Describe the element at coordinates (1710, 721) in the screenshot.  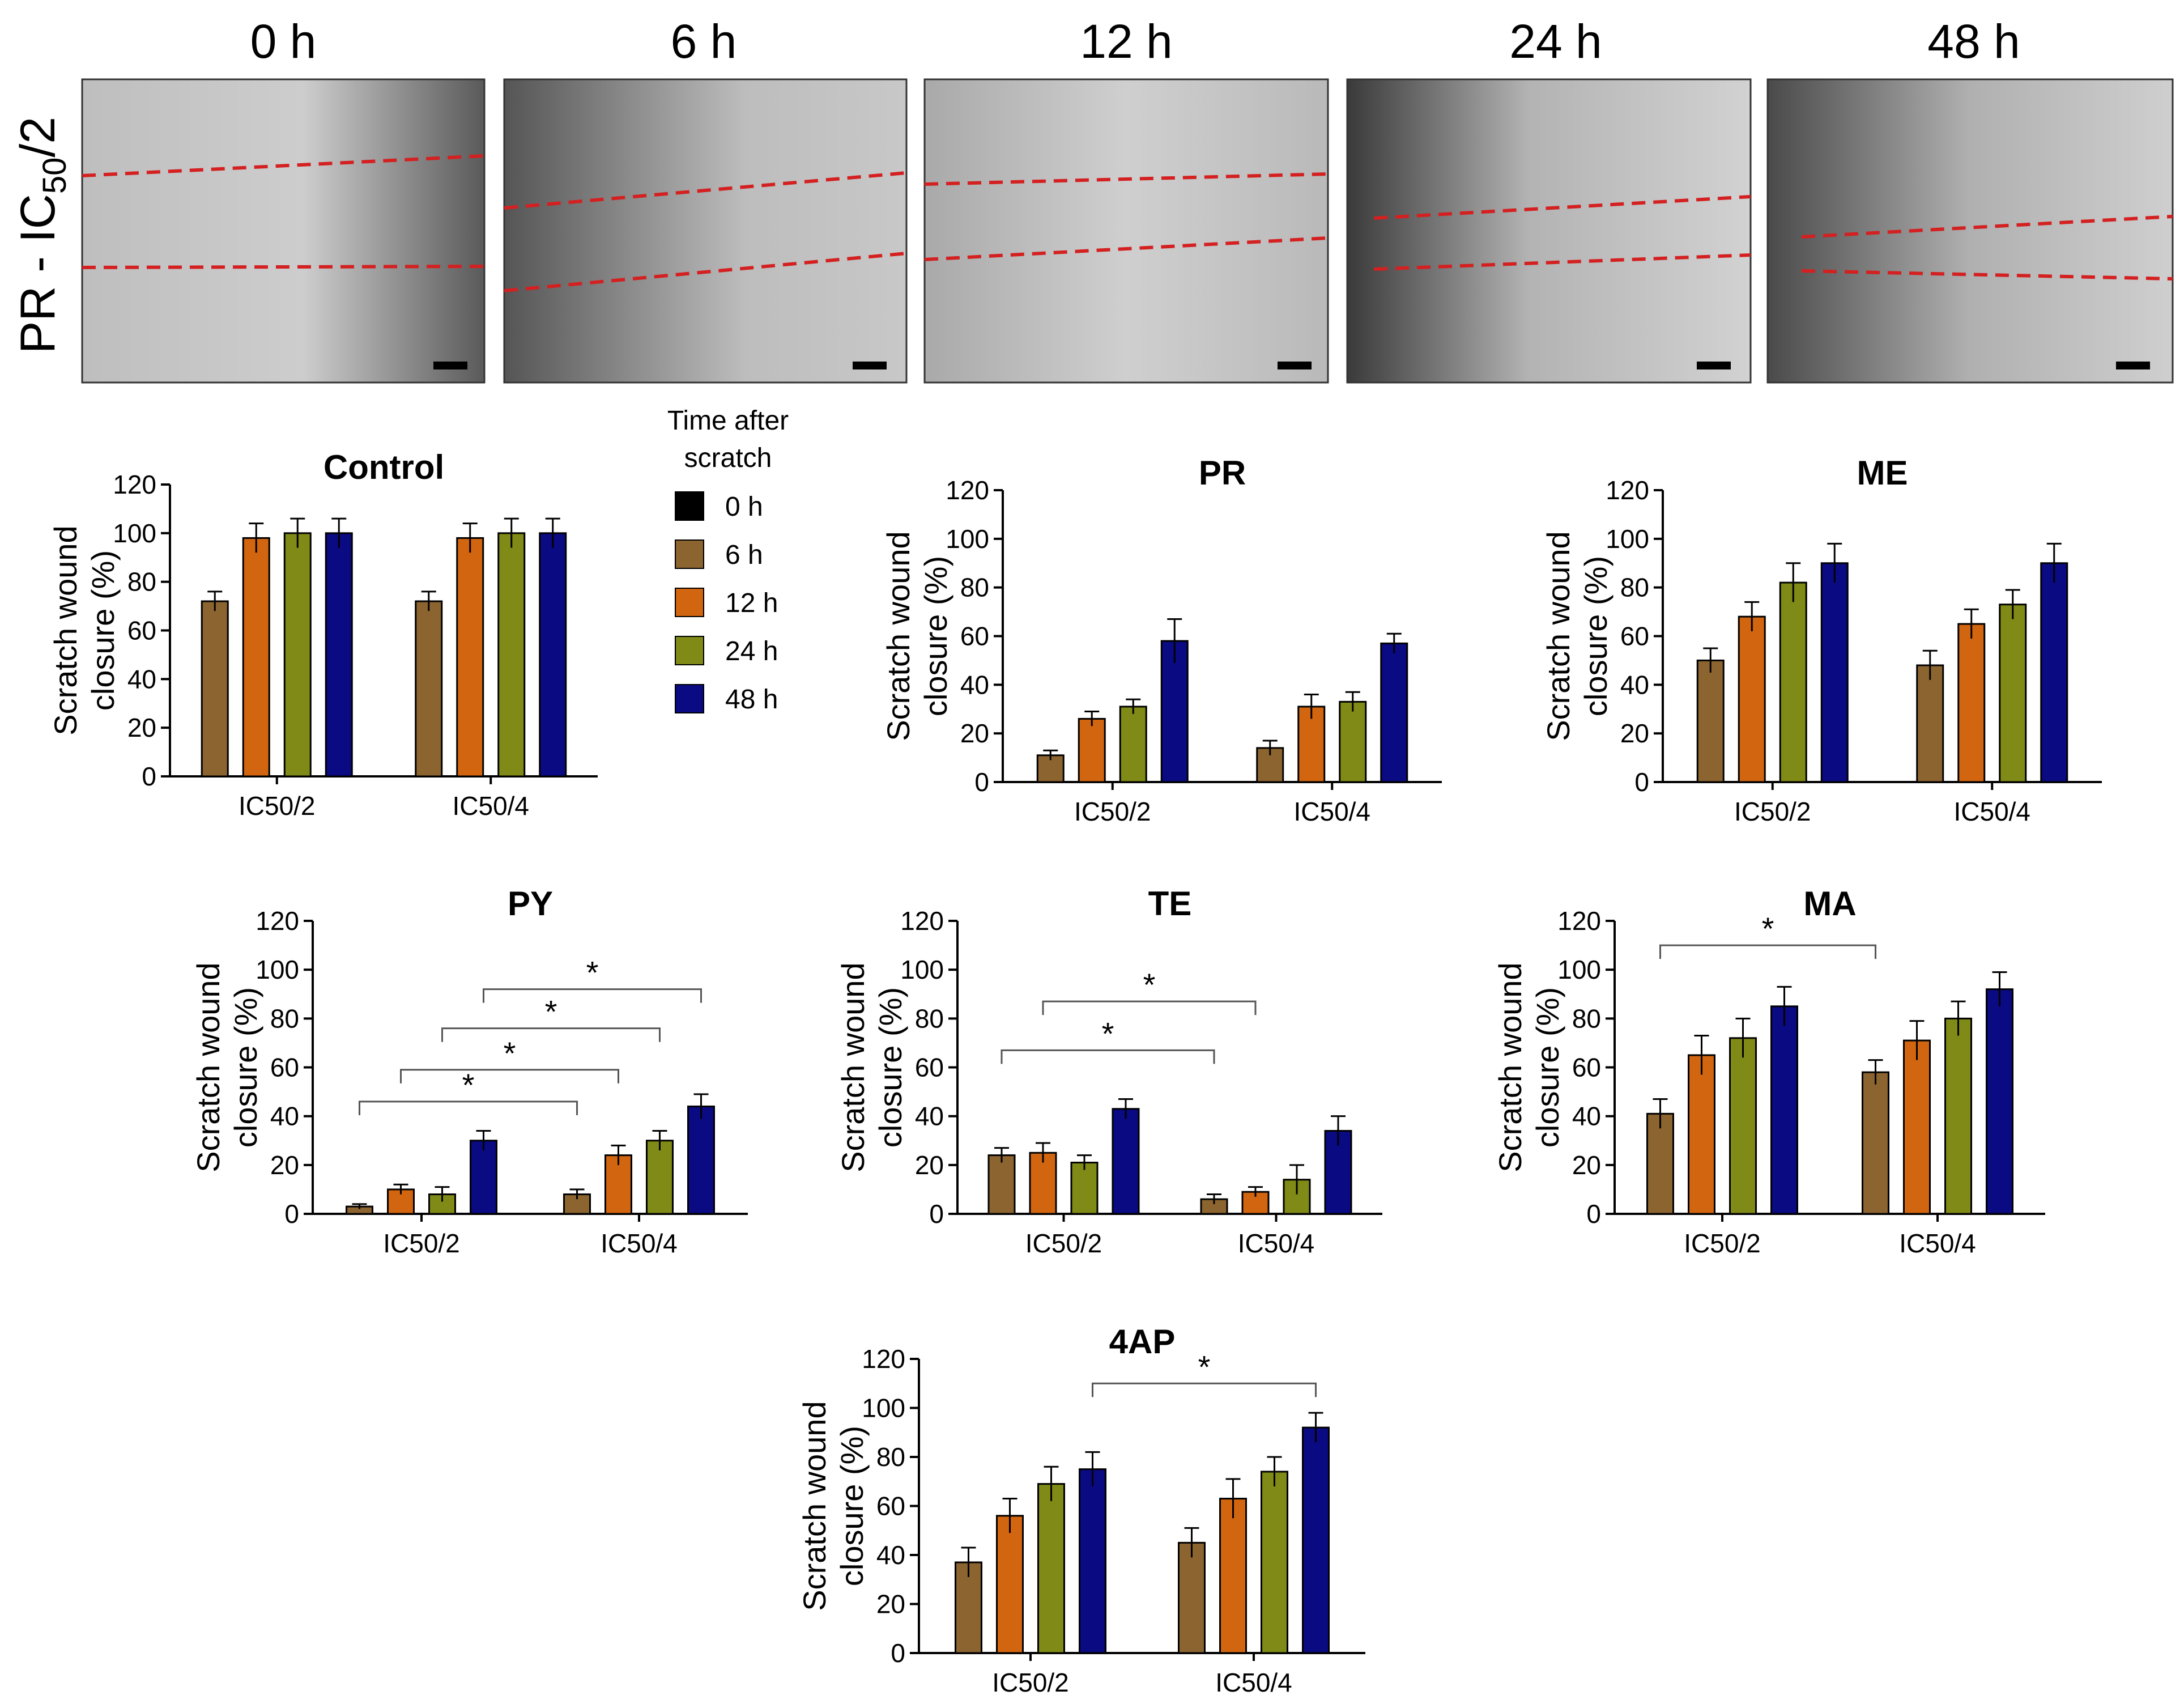
I see `bar-ic50-2-6-h` at that location.